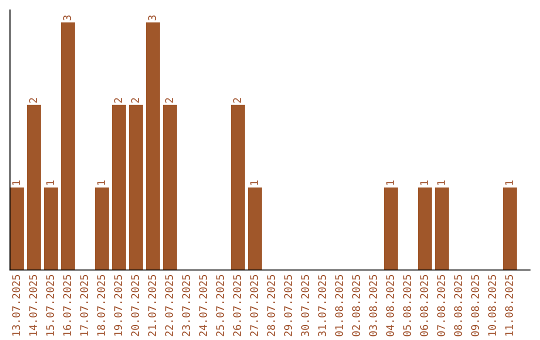 The height and width of the screenshot is (340, 540). I want to click on x-tick-label: 11.08.2025, so click(509, 305).